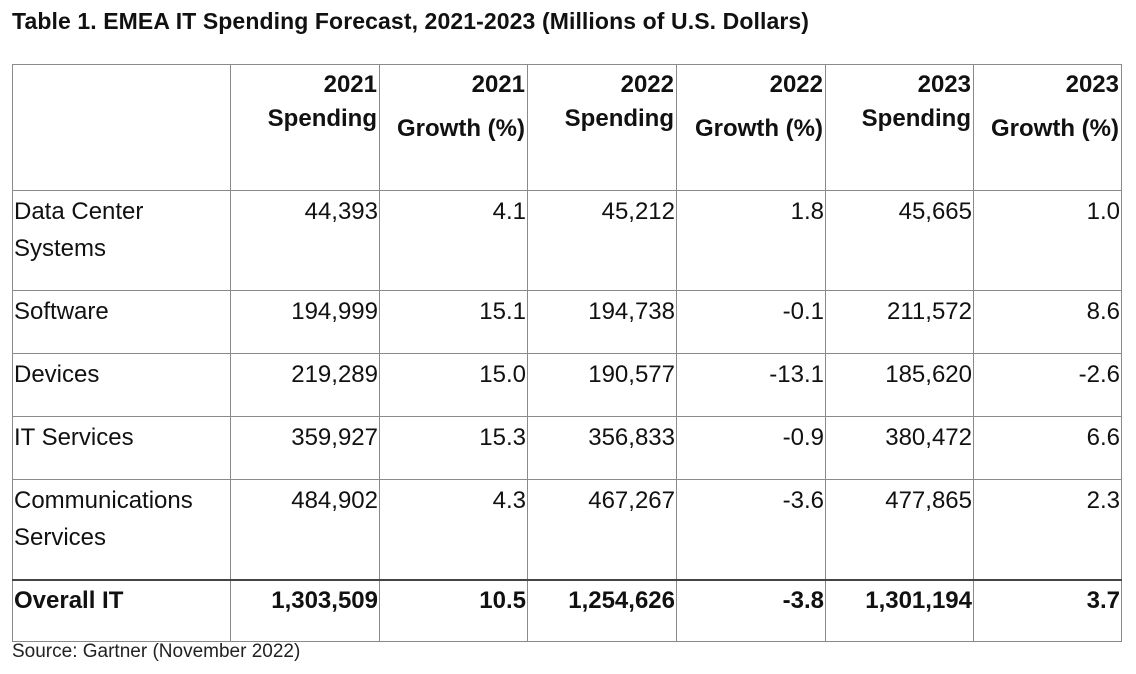 This screenshot has height=674, width=1136. I want to click on row-label: IT Services, so click(121, 448).